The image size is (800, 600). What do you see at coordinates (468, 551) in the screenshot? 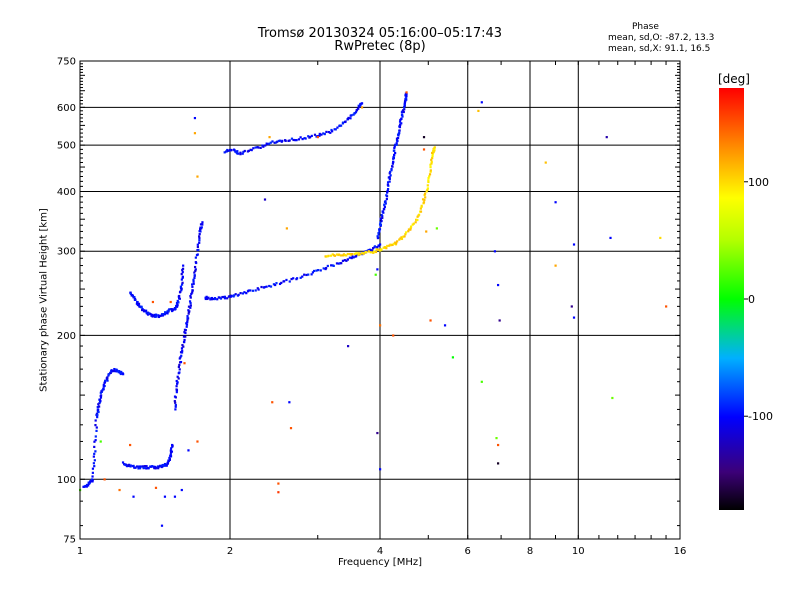
I see `x-tick-label: 6` at bounding box center [468, 551].